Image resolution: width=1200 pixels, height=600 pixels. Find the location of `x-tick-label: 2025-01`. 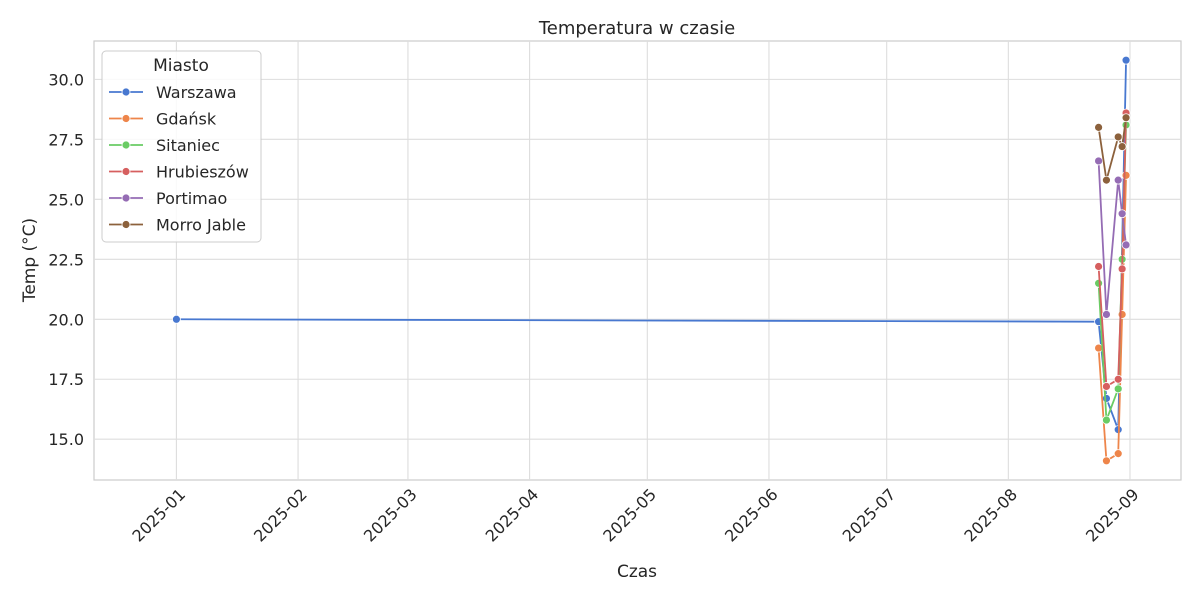

x-tick-label: 2025-01 is located at coordinates (158, 515).